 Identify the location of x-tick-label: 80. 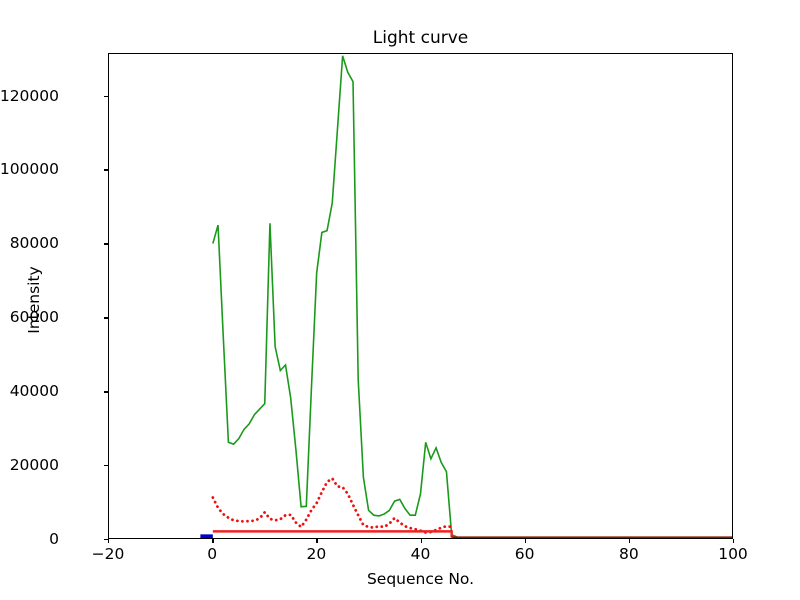
(628, 554).